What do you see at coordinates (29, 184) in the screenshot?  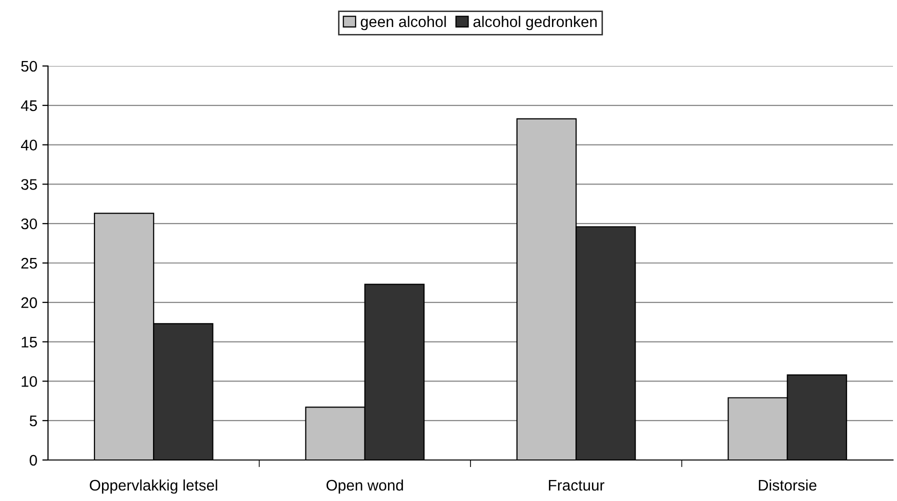 I see `y-tick-label: 35` at bounding box center [29, 184].